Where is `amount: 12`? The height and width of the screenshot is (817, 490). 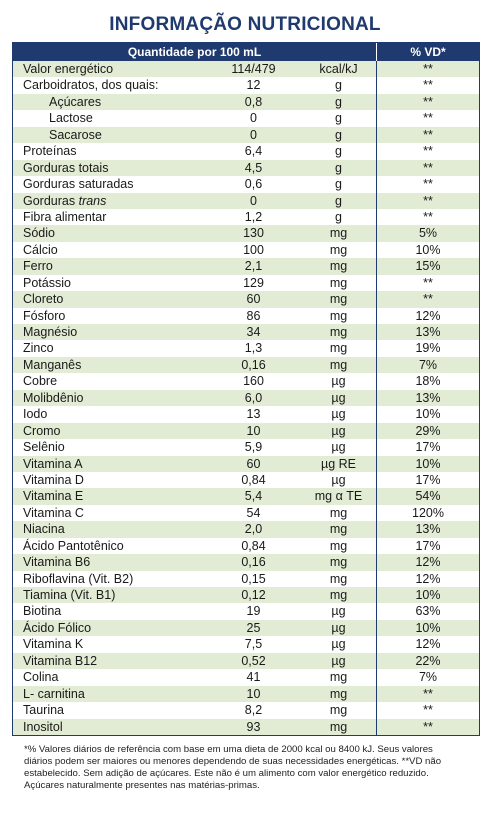
amount: 12 is located at coordinates (253, 85).